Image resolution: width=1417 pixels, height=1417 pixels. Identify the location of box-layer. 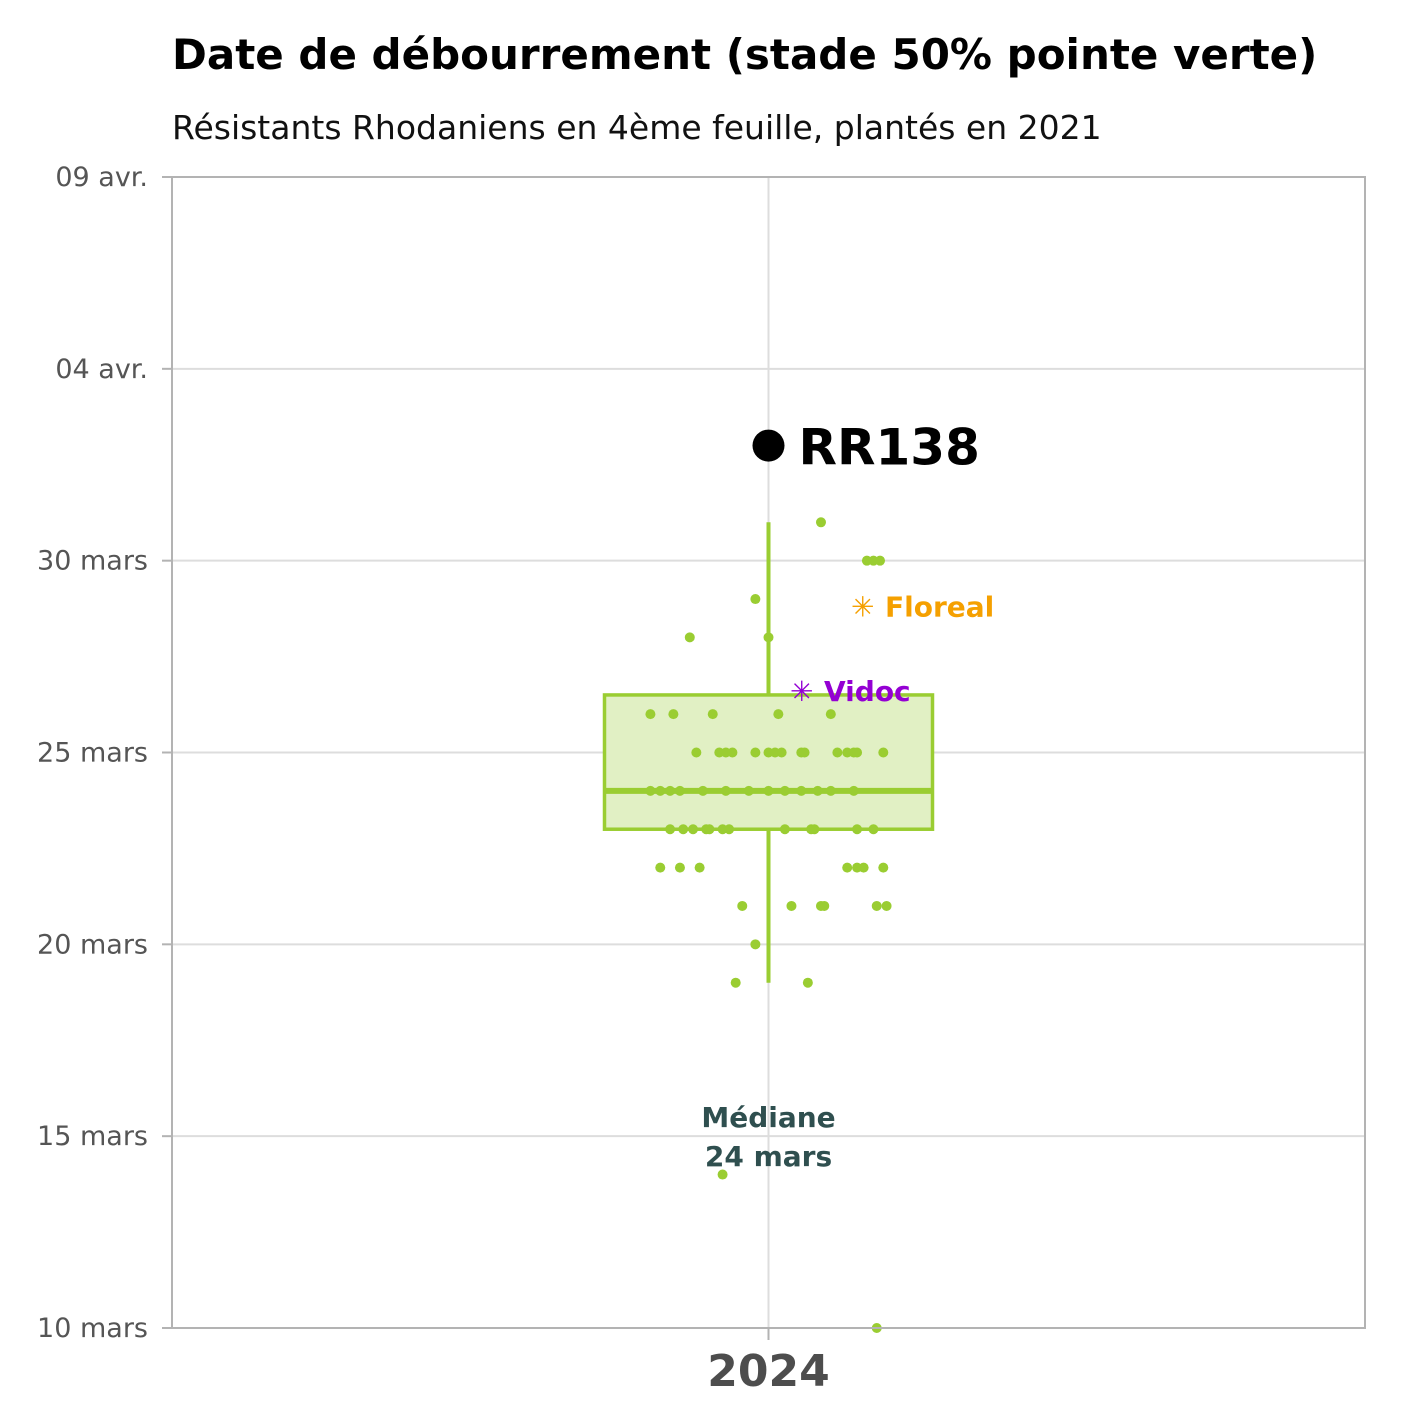
(768, 752).